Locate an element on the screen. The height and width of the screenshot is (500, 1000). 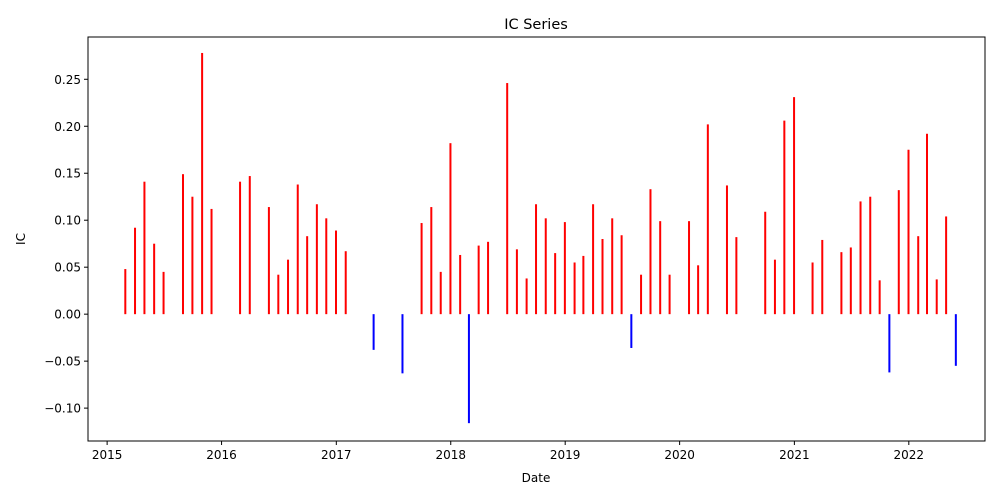
x-axis-title: Date is located at coordinates (536, 478).